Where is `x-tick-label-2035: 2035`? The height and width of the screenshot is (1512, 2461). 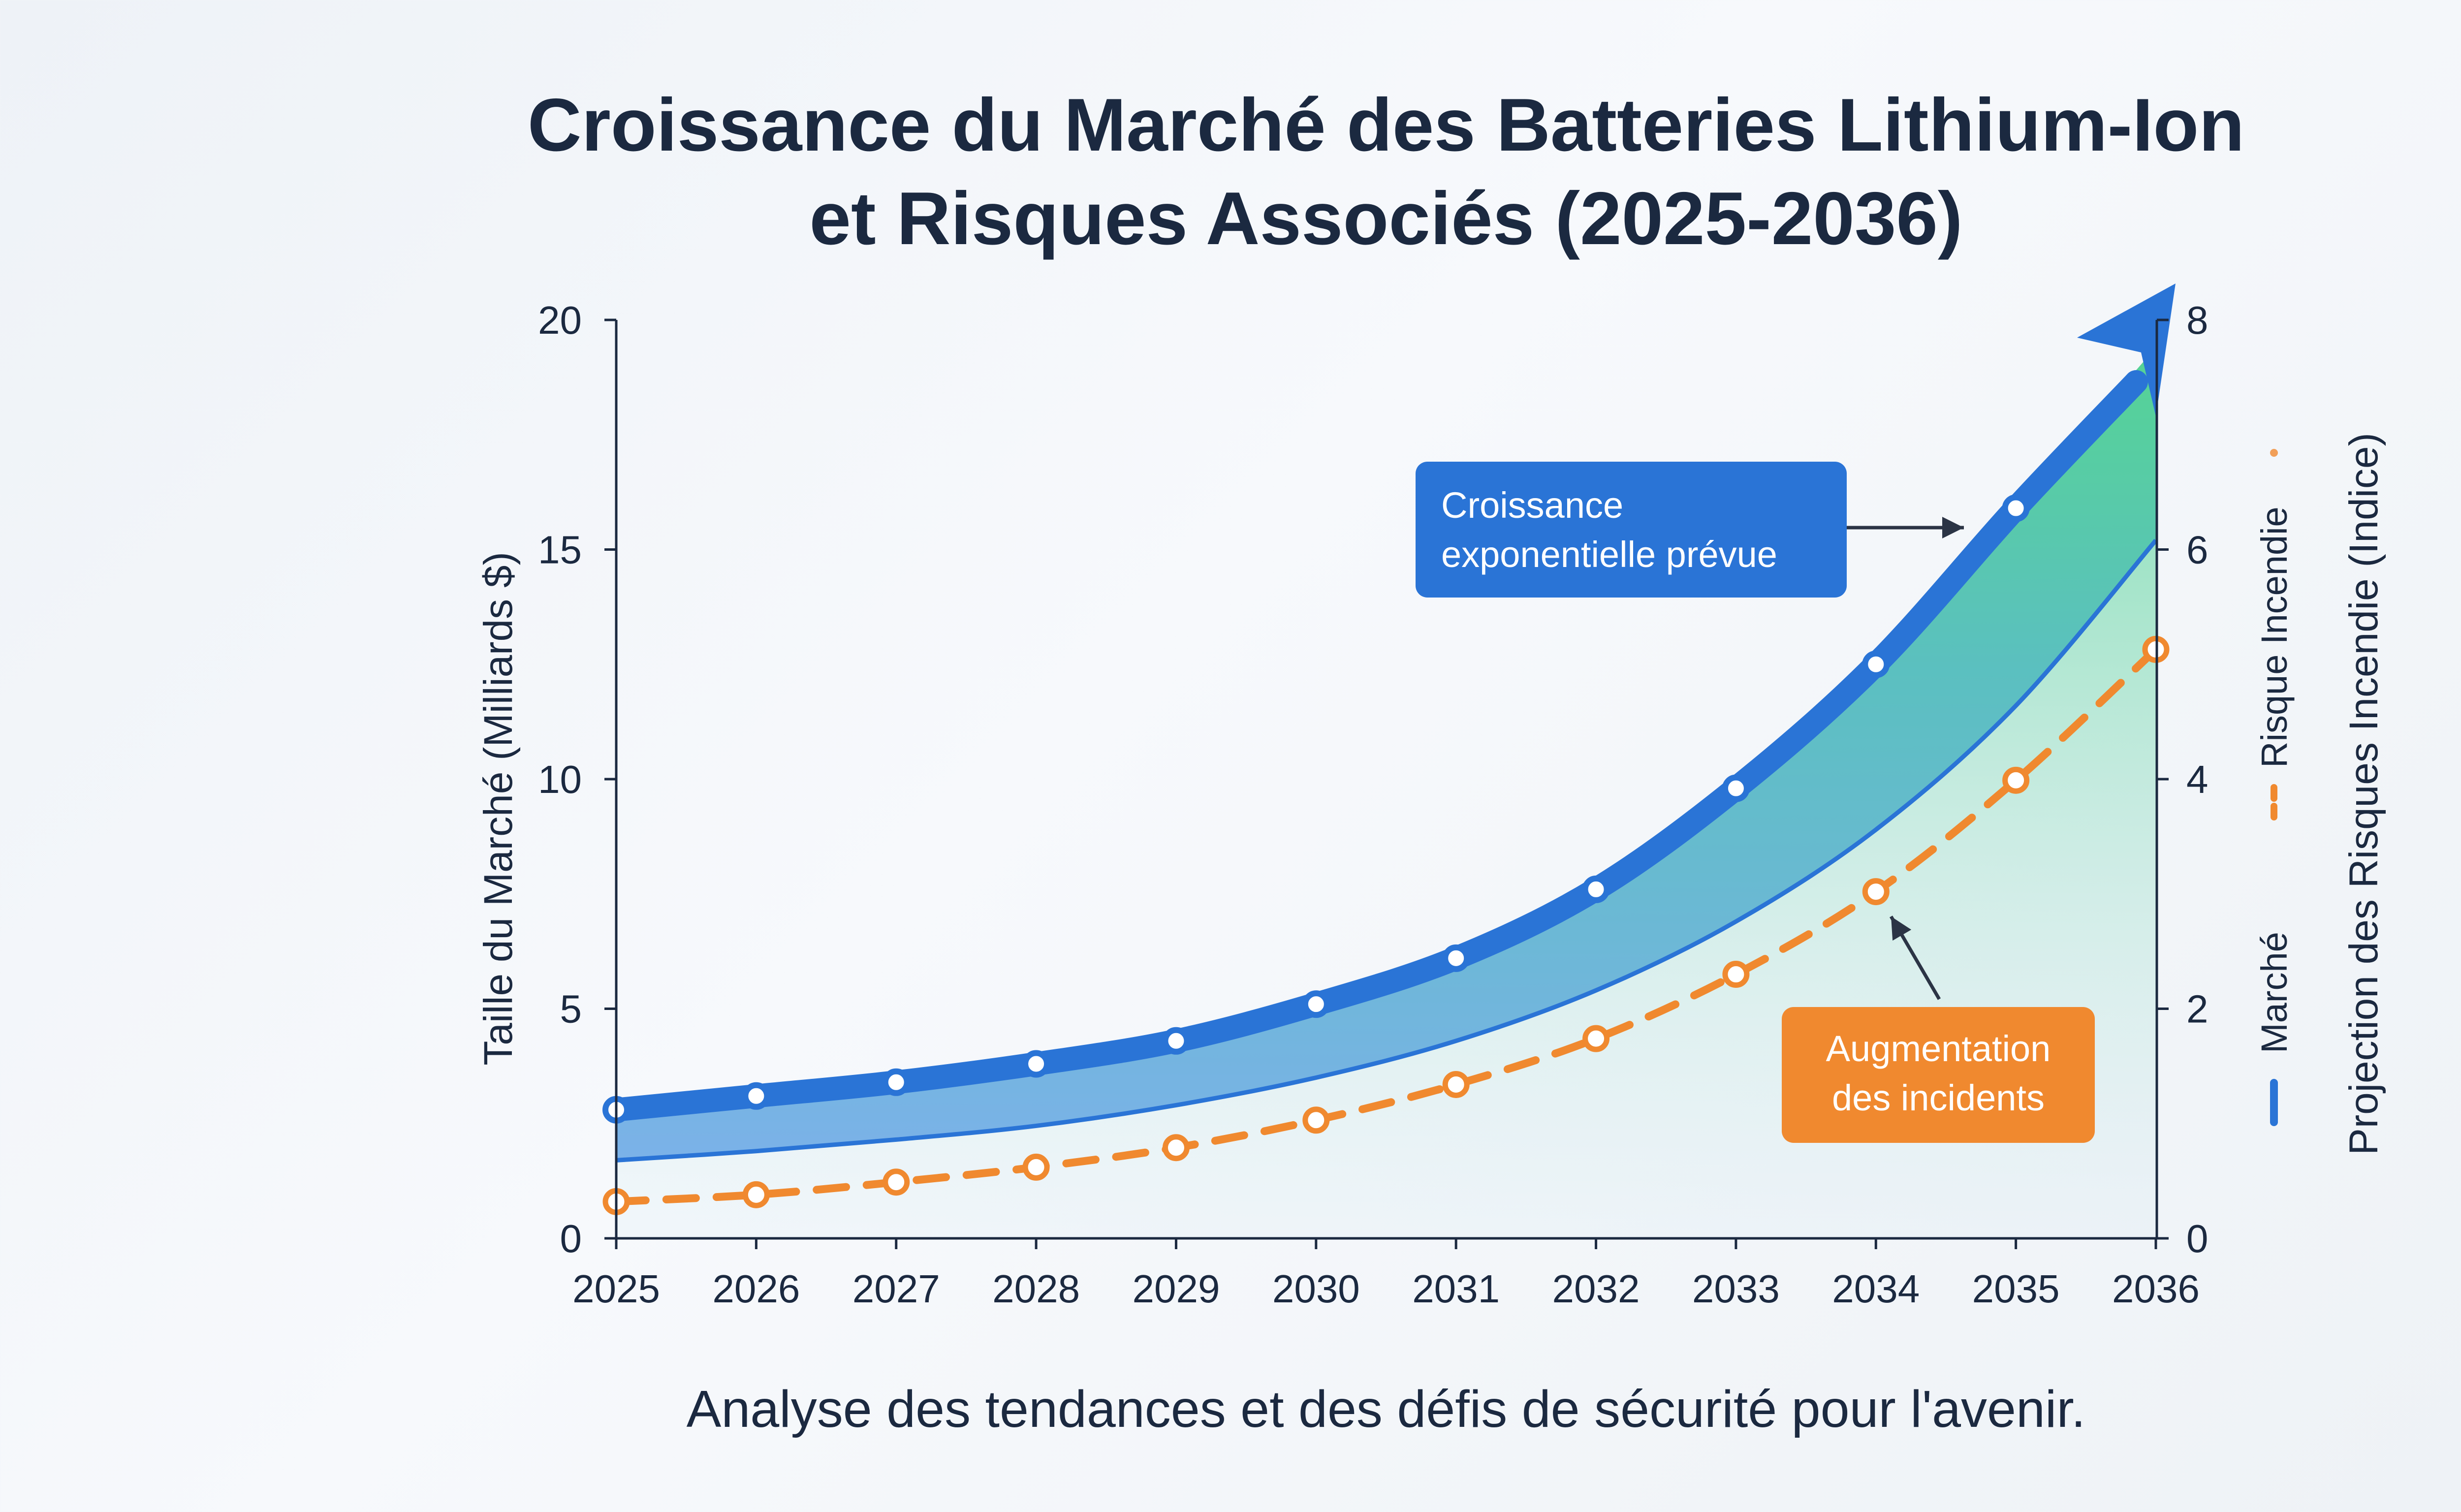 x-tick-label-2035: 2035 is located at coordinates (2016, 1289).